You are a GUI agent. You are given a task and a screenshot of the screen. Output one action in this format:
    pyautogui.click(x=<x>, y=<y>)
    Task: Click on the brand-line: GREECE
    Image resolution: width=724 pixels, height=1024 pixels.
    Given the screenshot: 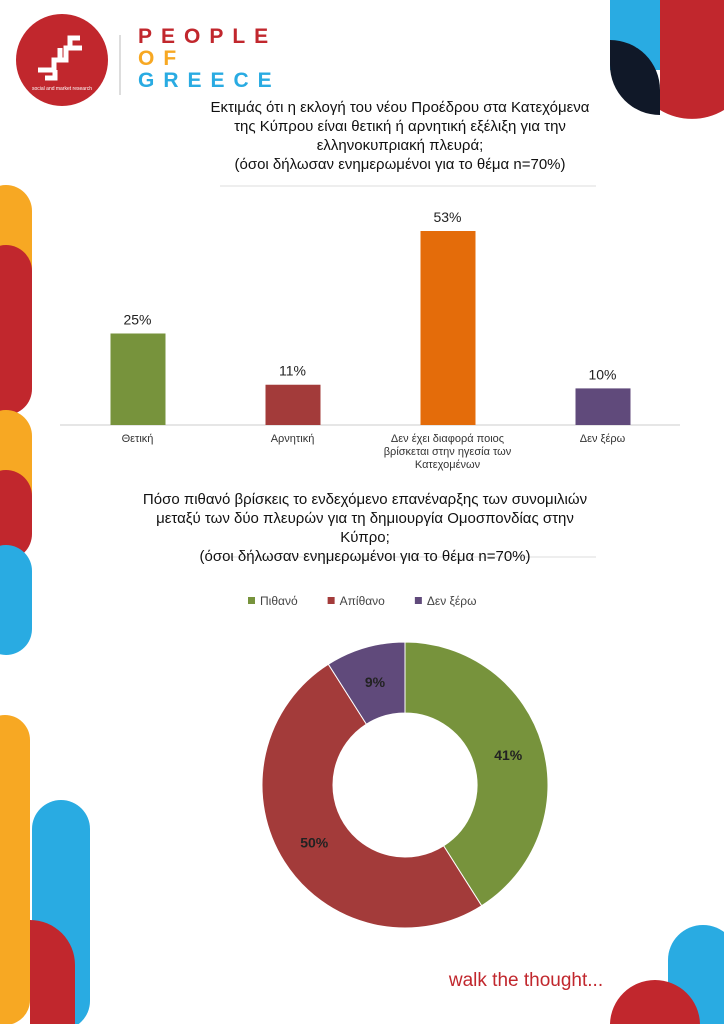 What is the action you would take?
    pyautogui.click(x=209, y=80)
    